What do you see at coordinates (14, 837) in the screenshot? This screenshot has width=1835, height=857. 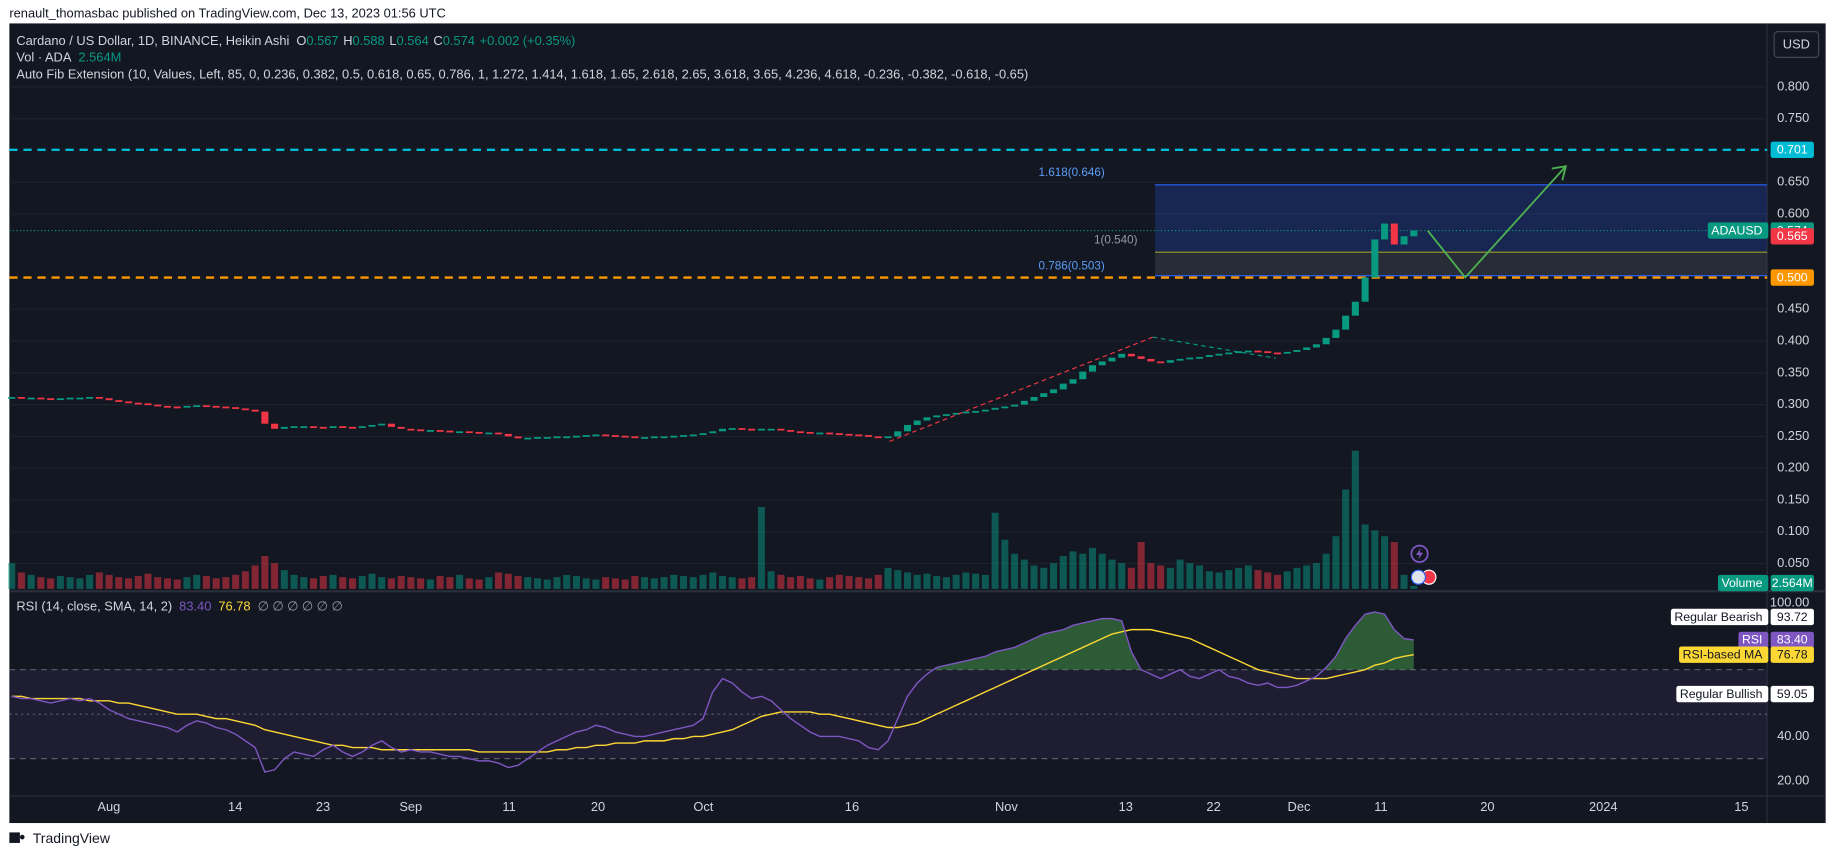 I see `brand-logo` at bounding box center [14, 837].